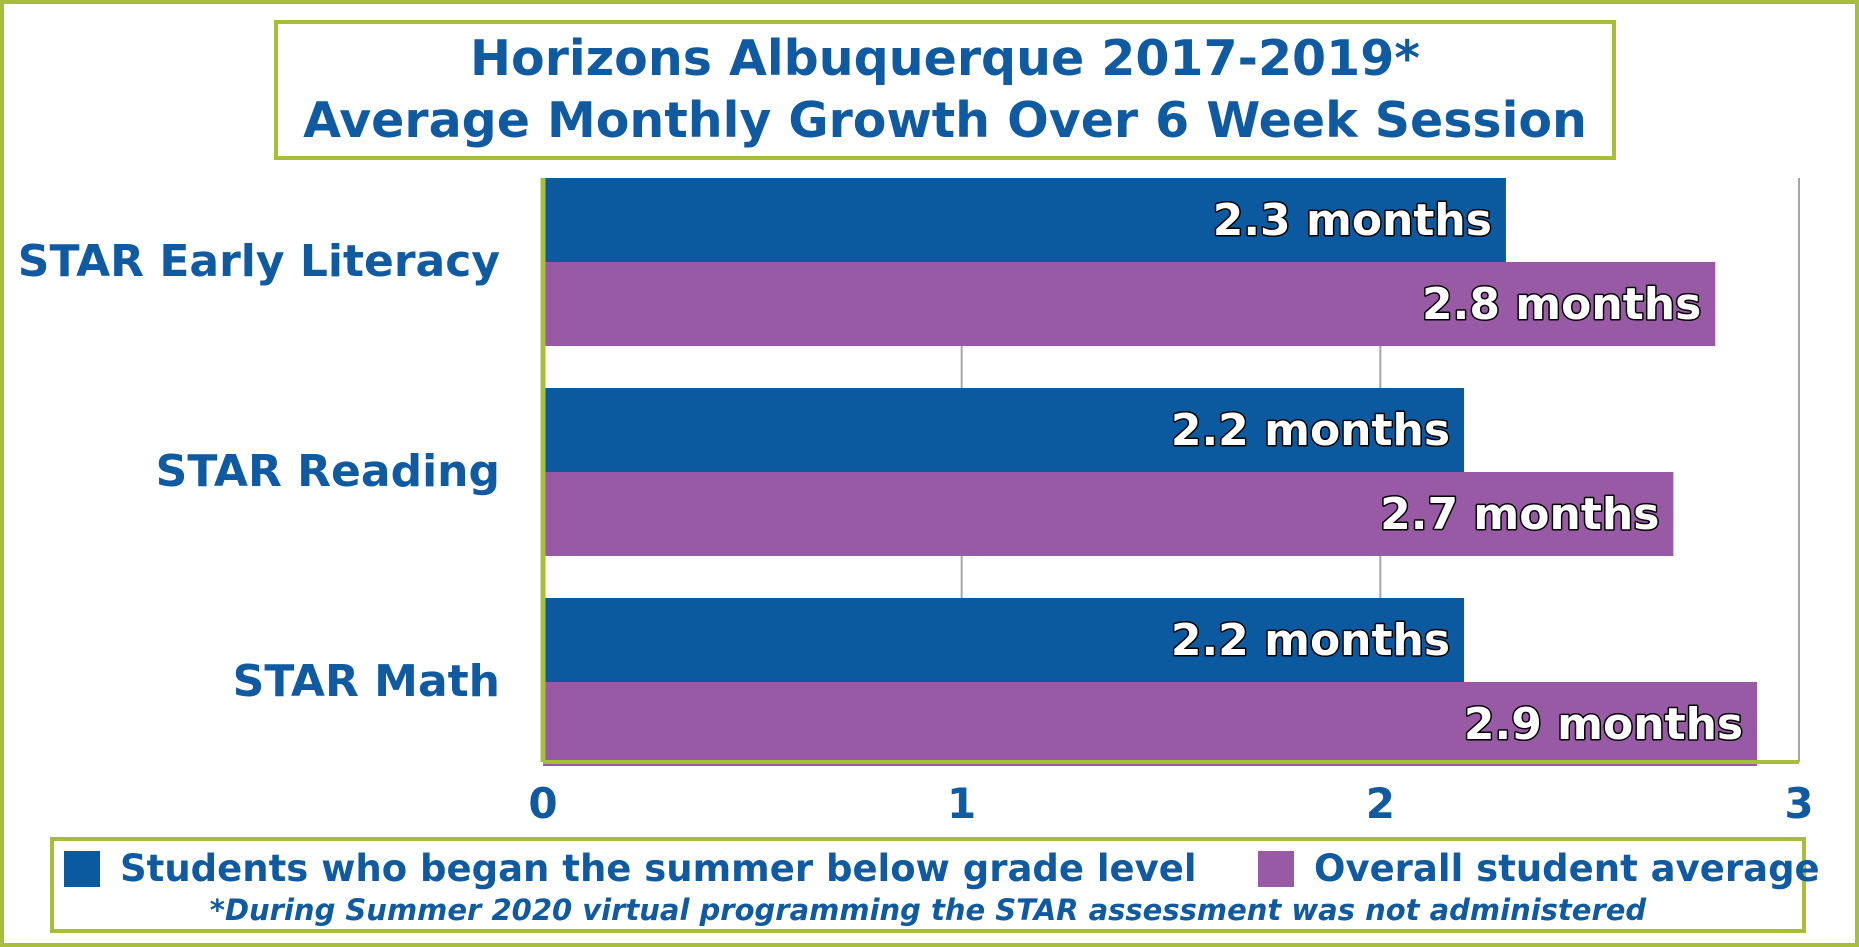 This screenshot has height=947, width=1859. Describe the element at coordinates (1561, 304) in the screenshot. I see `data-label: 2.8 months` at that location.